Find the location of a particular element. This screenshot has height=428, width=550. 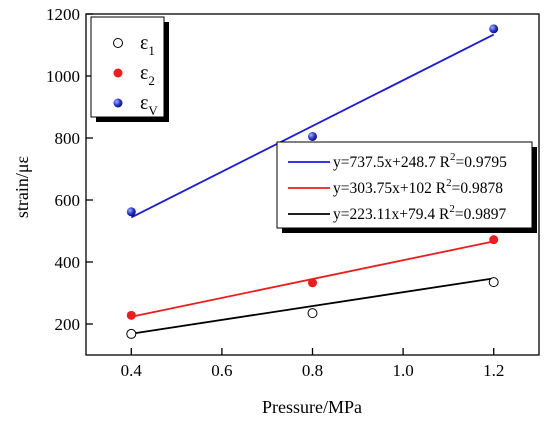

x-tick-label: 0.8 is located at coordinates (312, 370).